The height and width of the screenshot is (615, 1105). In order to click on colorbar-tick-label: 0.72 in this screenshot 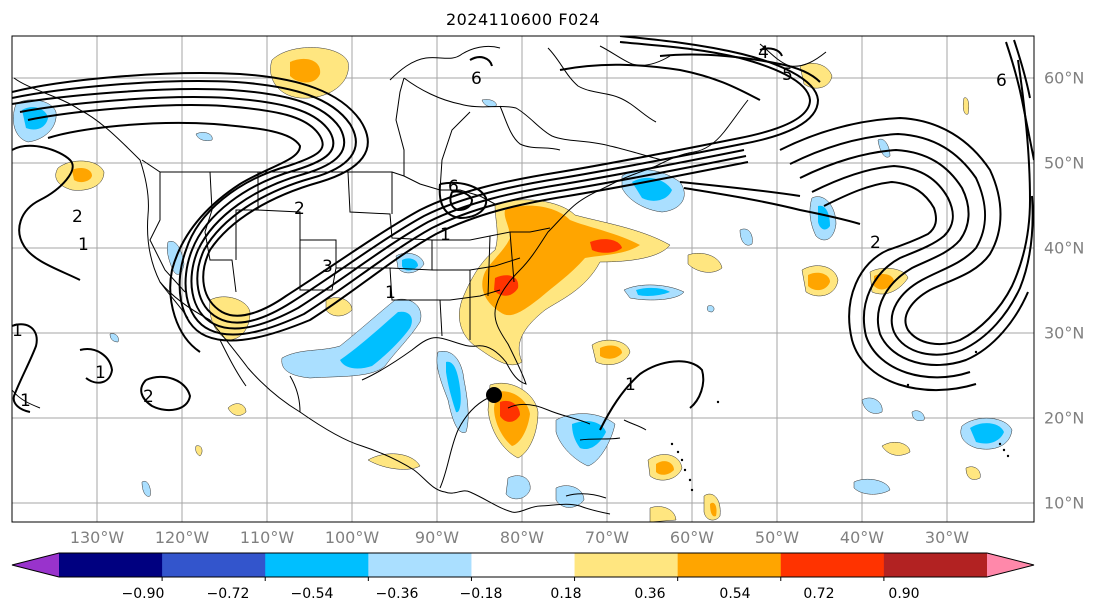, I will do `click(819, 594)`.